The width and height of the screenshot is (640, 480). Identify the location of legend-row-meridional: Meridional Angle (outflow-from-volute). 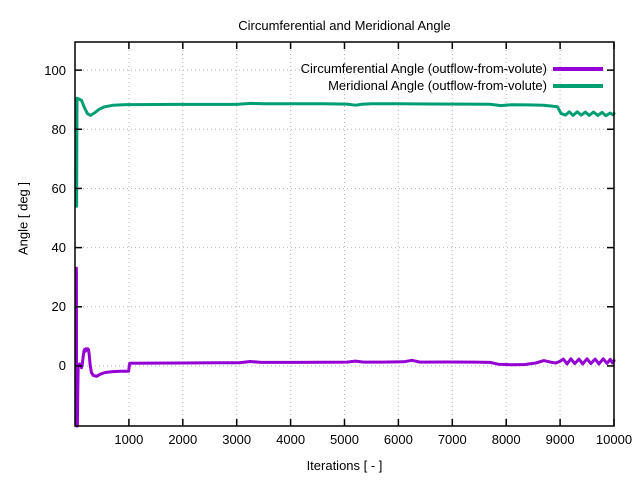
(452, 85).